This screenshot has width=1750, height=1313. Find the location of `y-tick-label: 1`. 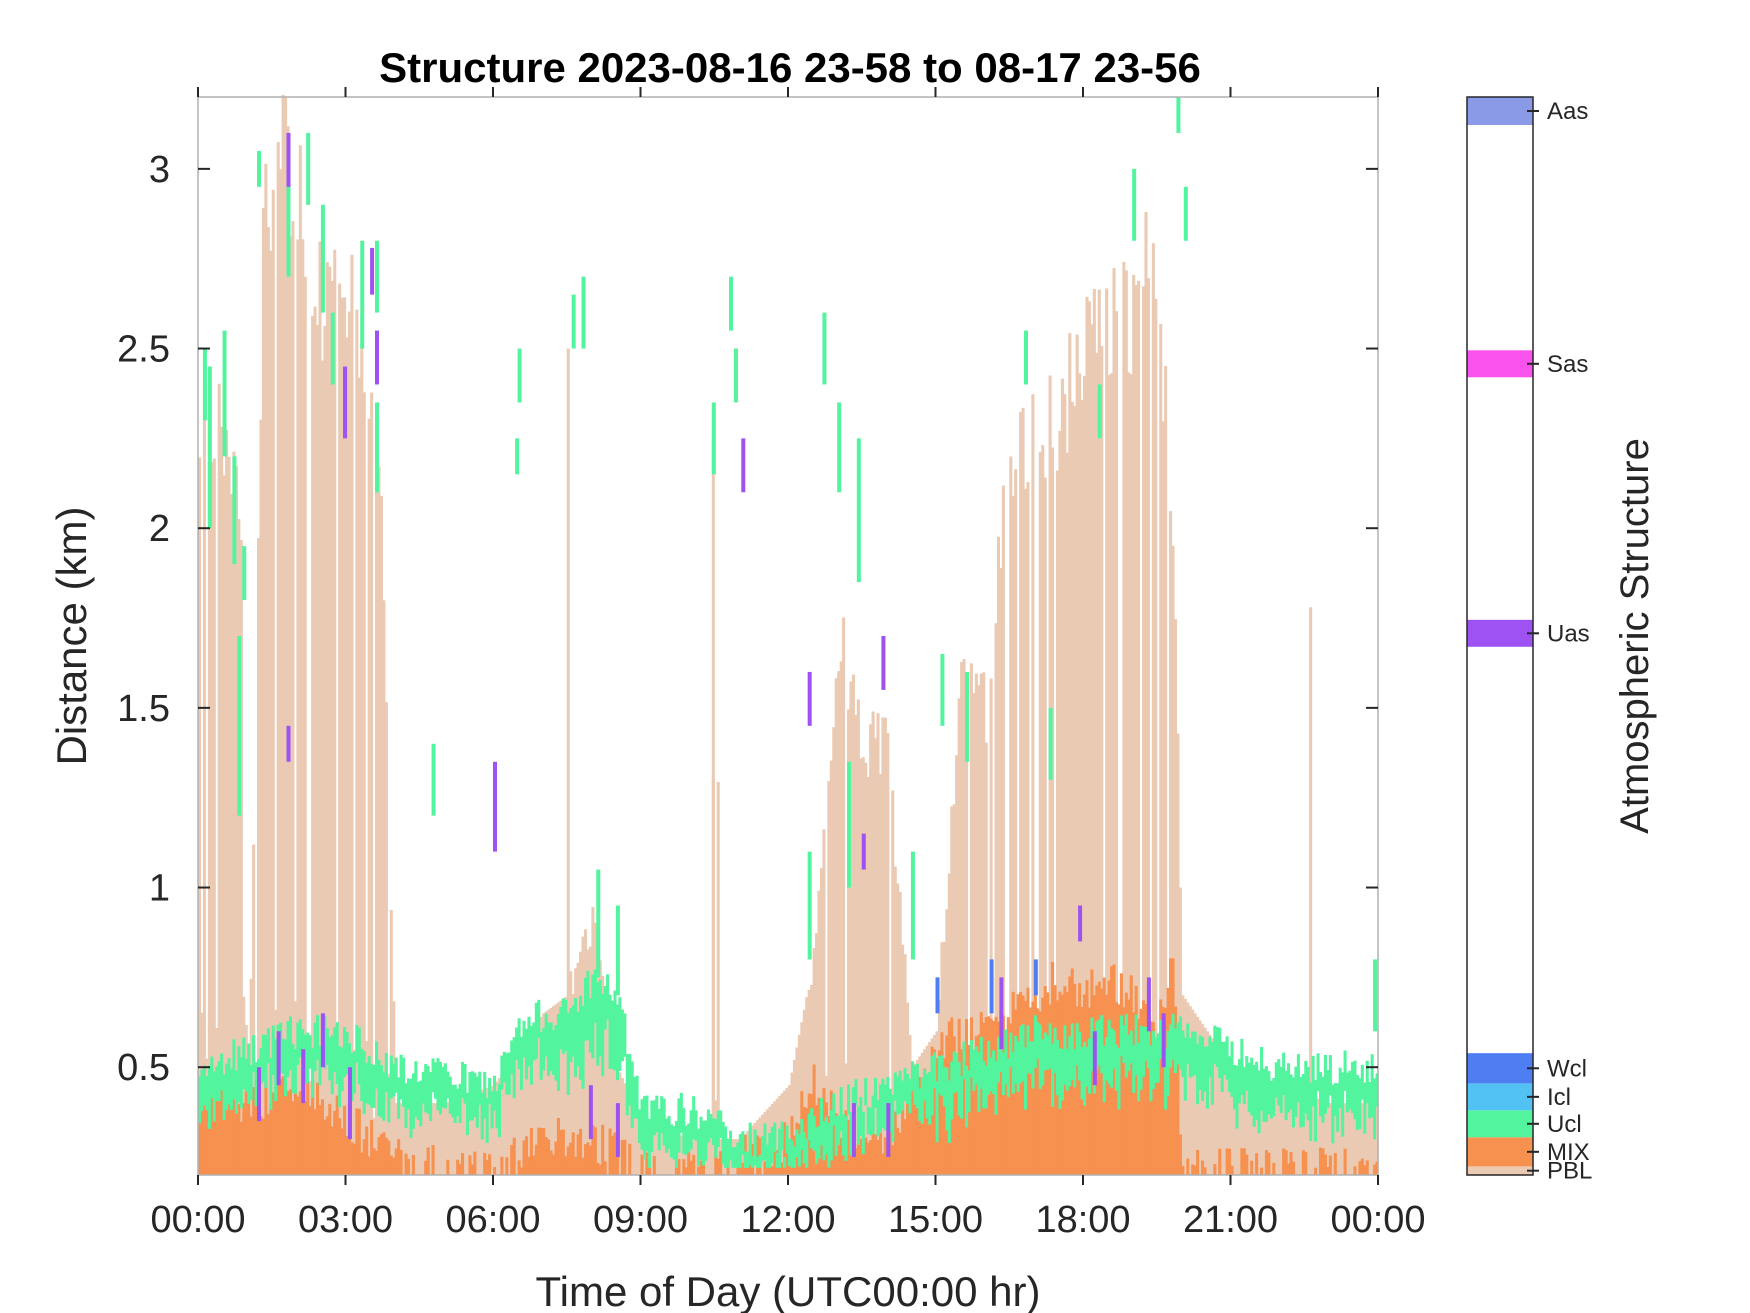

y-tick-label: 1 is located at coordinates (159, 889).